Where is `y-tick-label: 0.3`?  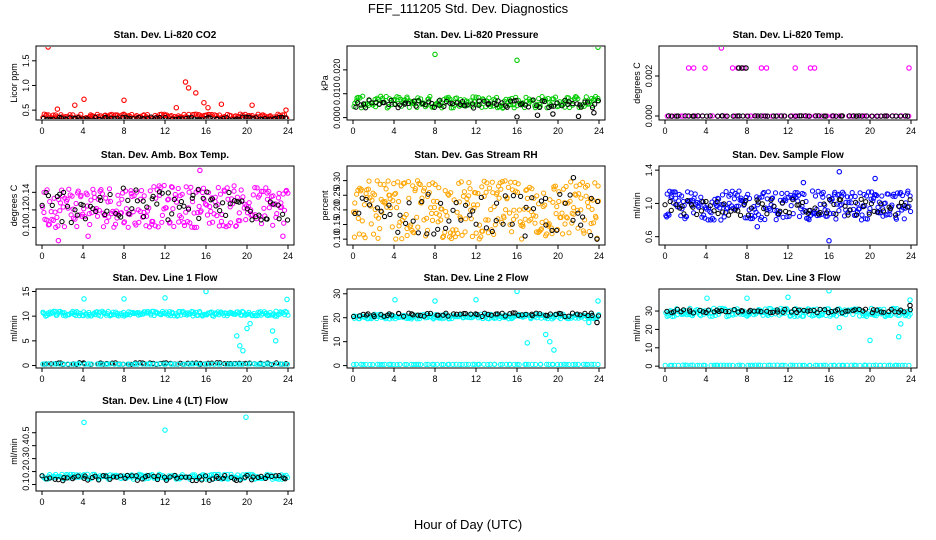 y-tick-label: 0.3 is located at coordinates (26, 458).